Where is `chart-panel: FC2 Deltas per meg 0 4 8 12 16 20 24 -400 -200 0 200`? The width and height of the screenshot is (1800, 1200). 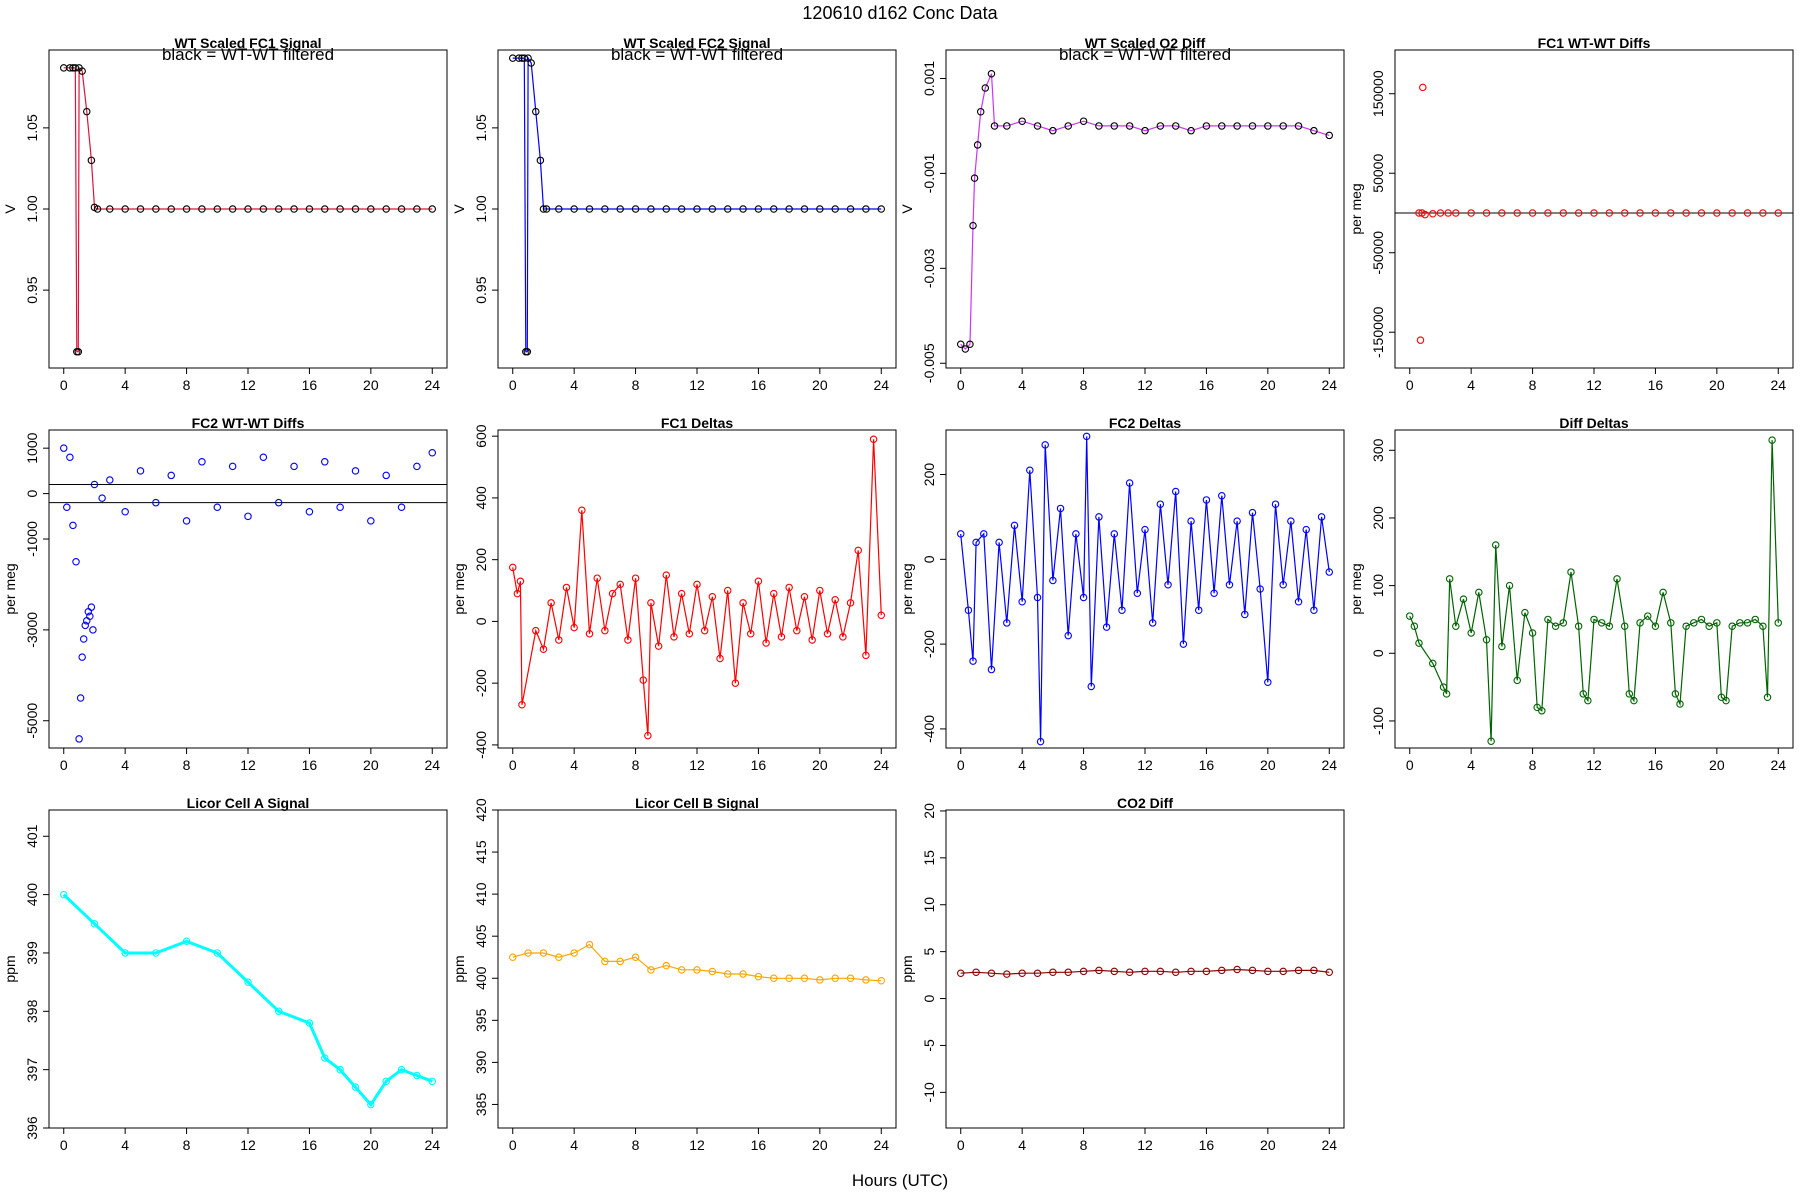 chart-panel: FC2 Deltas per meg 0 4 8 12 16 20 24 -400 -200 0 200 is located at coordinates (1122, 594).